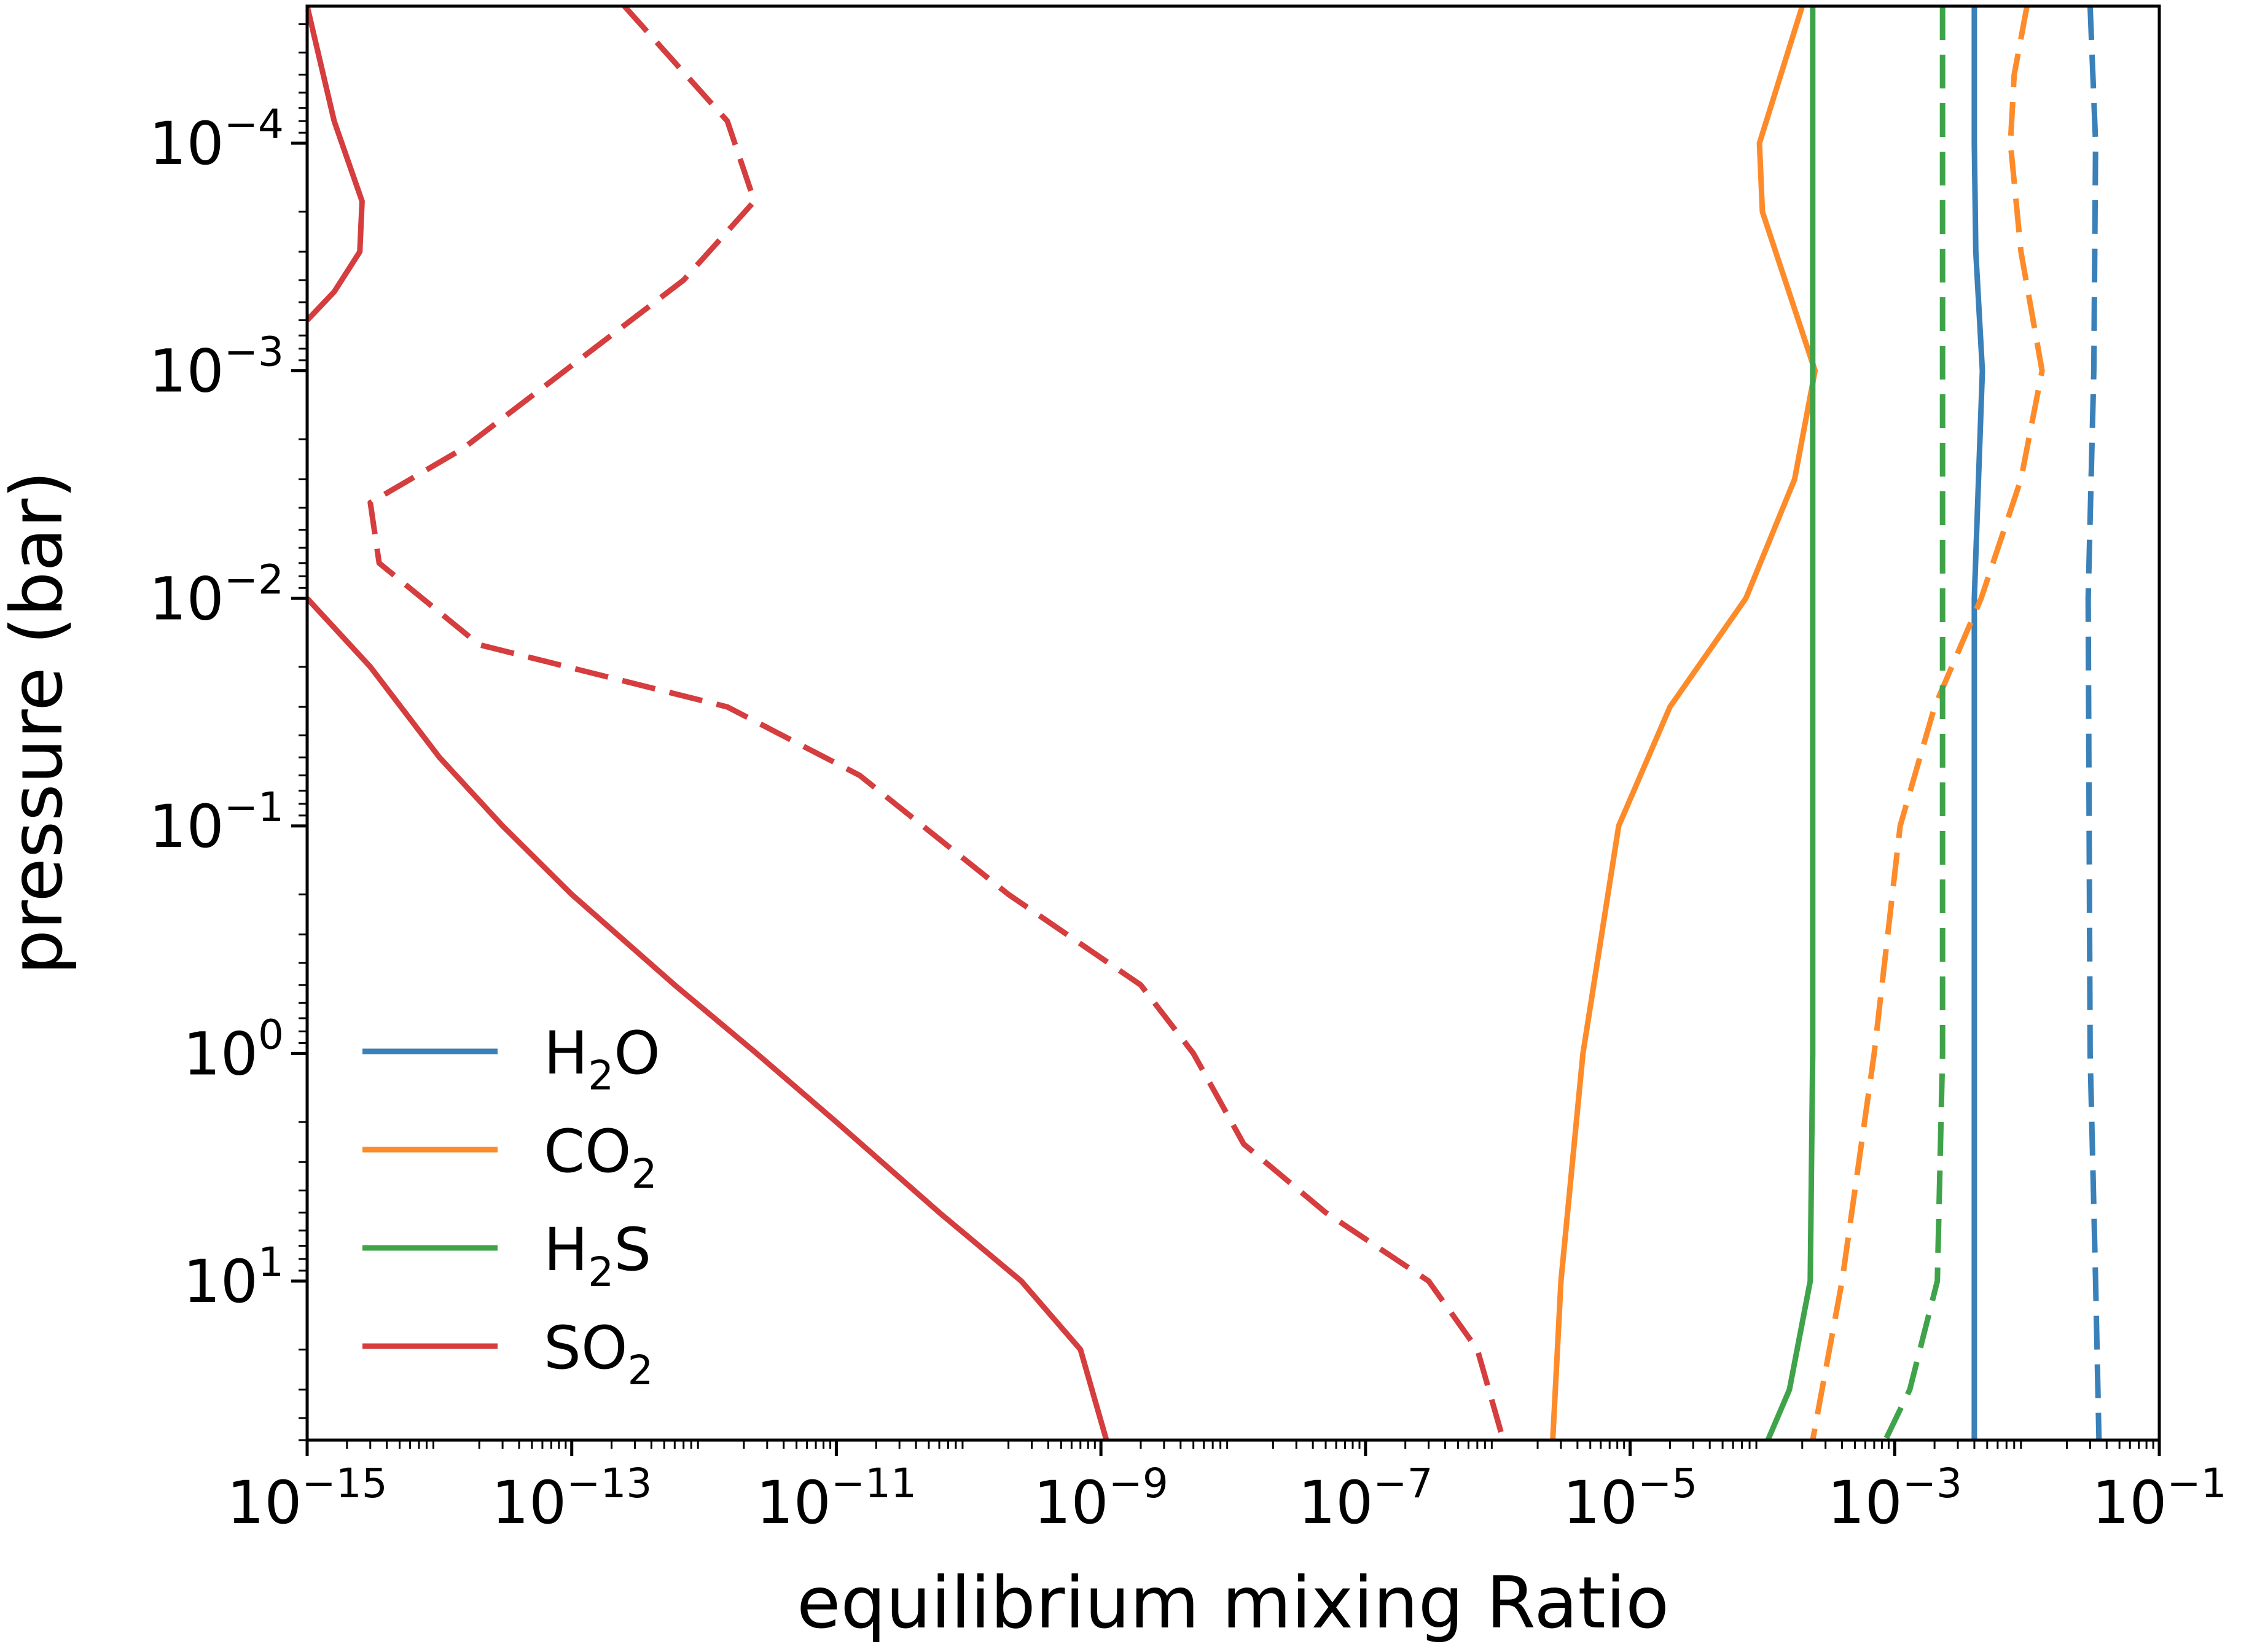  What do you see at coordinates (40, 723) in the screenshot?
I see `y-axis-label: pressure (bar)` at bounding box center [40, 723].